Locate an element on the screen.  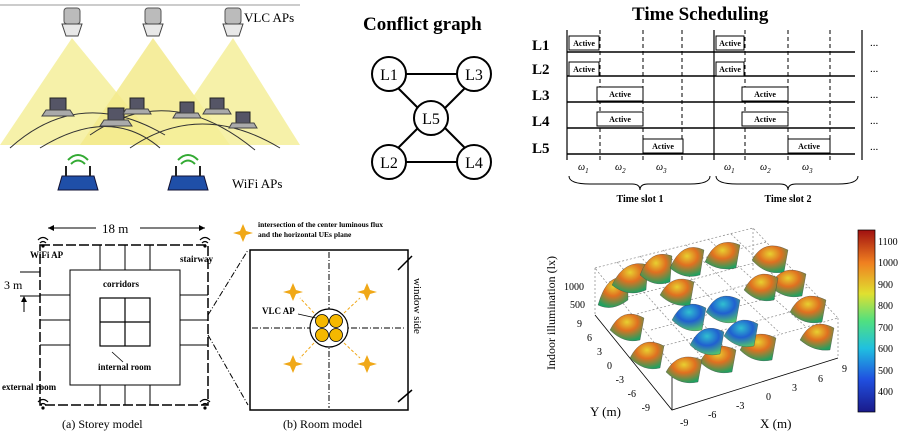
node-l5-label: L5 is located at coordinates (431, 119).